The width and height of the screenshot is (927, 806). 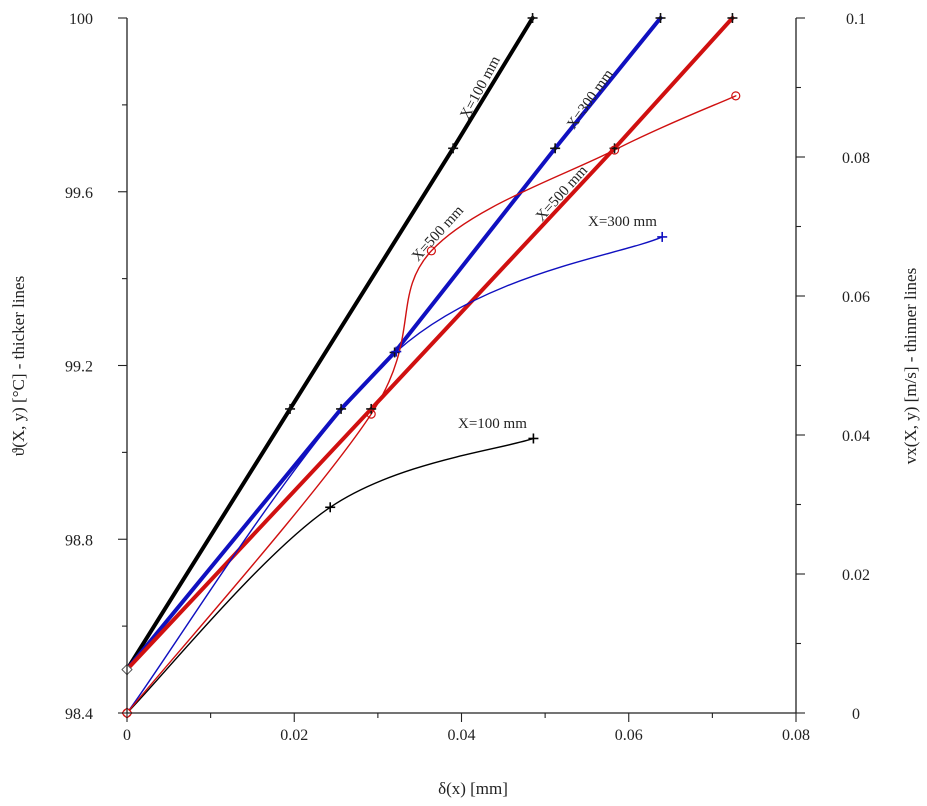 What do you see at coordinates (562, 194) in the screenshot?
I see `curve-label-thick-500: X=500 mm` at bounding box center [562, 194].